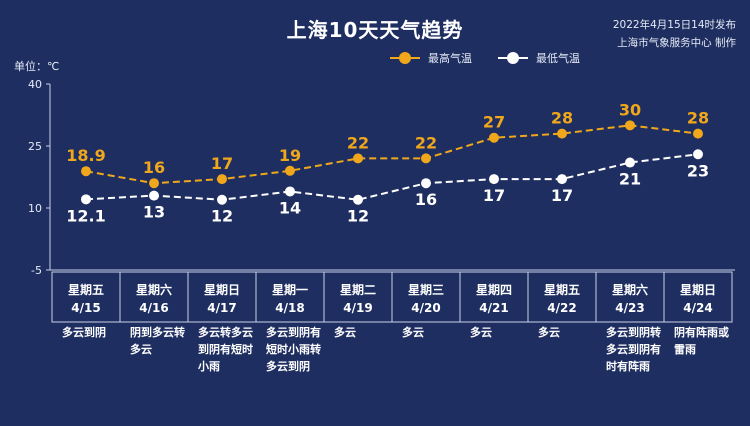  I want to click on legend-item-high: 最高气温, so click(431, 58).